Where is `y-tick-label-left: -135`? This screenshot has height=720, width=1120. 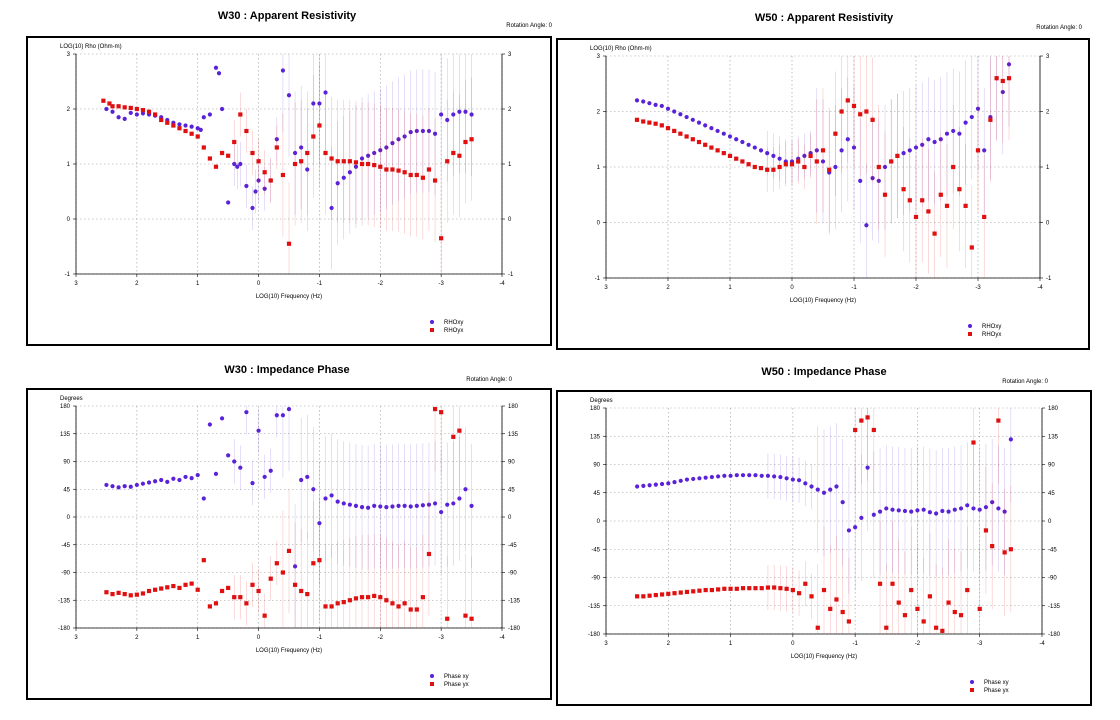 y-tick-label-left: -135 is located at coordinates (594, 607).